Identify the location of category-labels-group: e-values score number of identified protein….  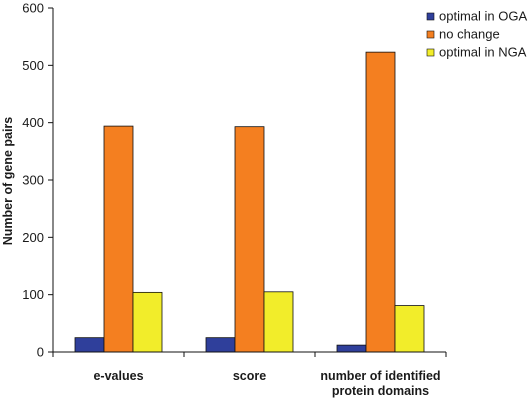
(266, 383).